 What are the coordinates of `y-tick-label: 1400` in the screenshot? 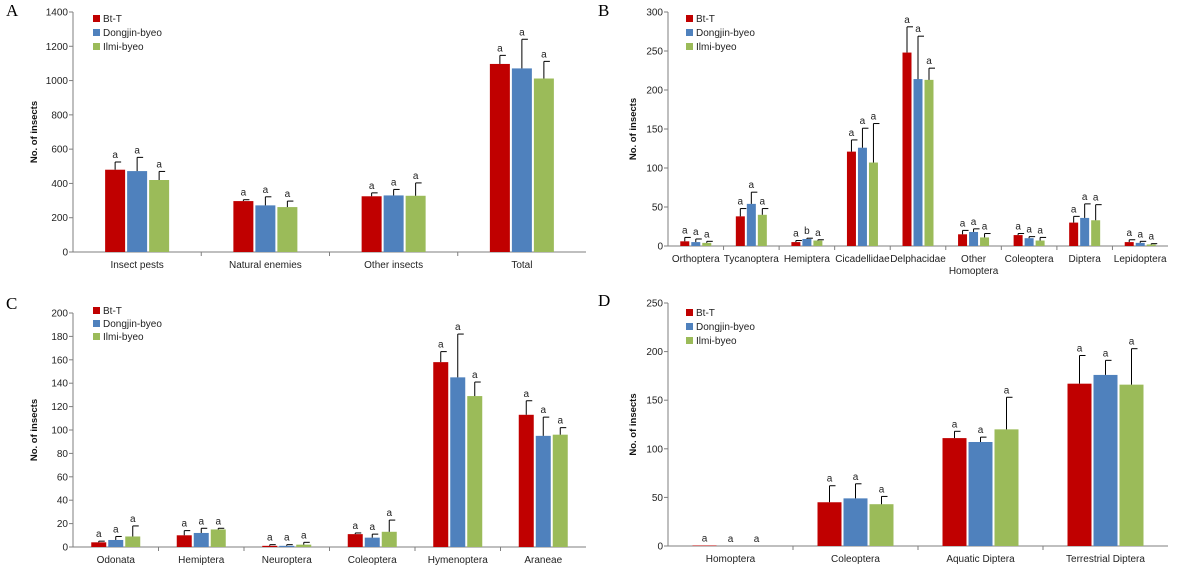 It's located at (57, 13).